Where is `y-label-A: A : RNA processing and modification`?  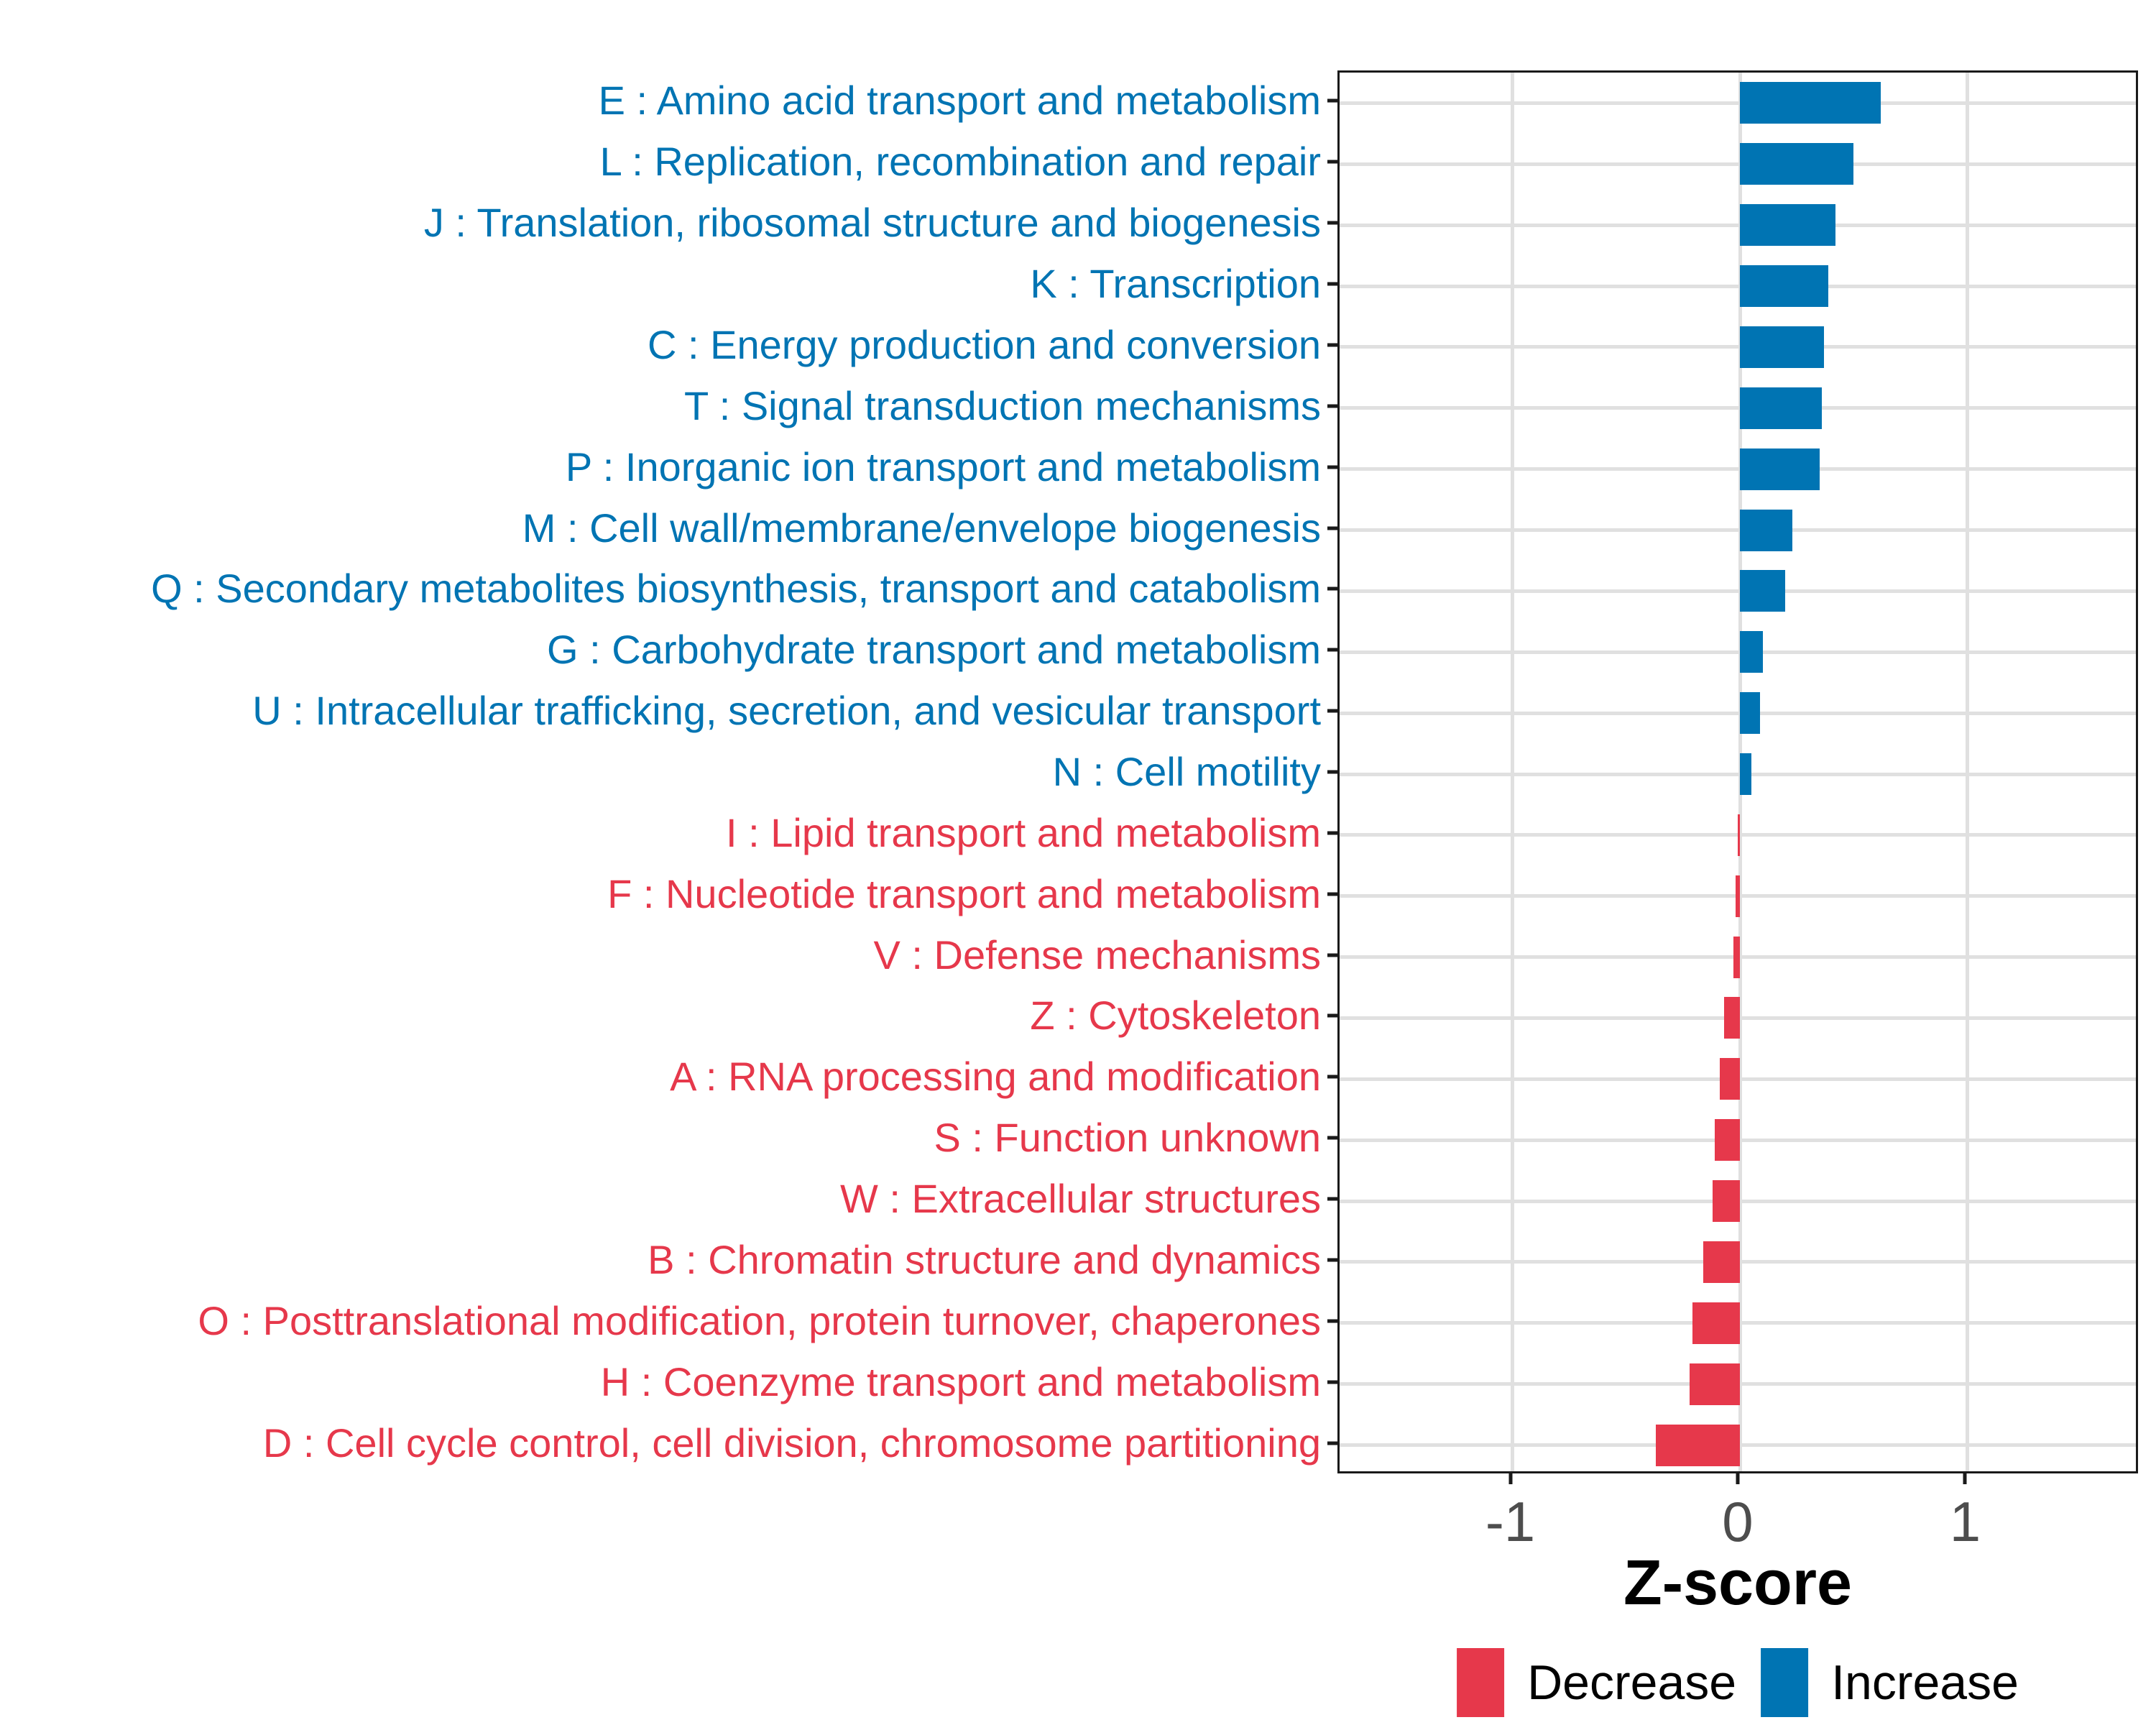 y-label-A: A : RNA processing and modification is located at coordinates (995, 1077).